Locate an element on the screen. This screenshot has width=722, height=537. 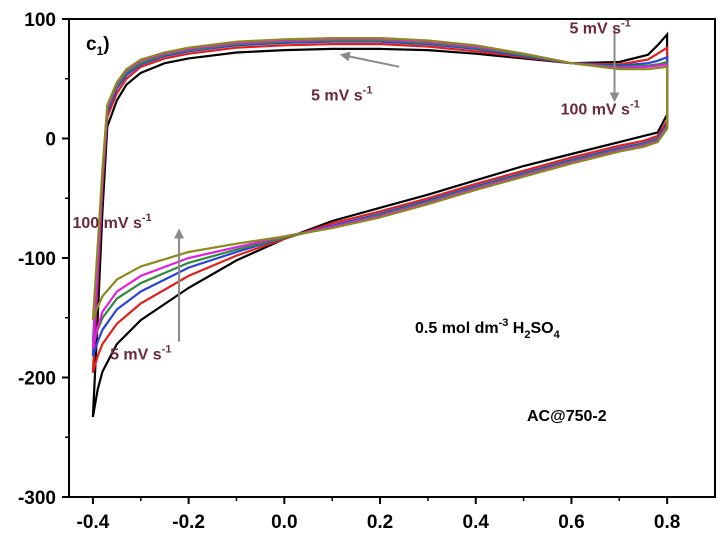
panel-label: c1) is located at coordinates (98, 46).